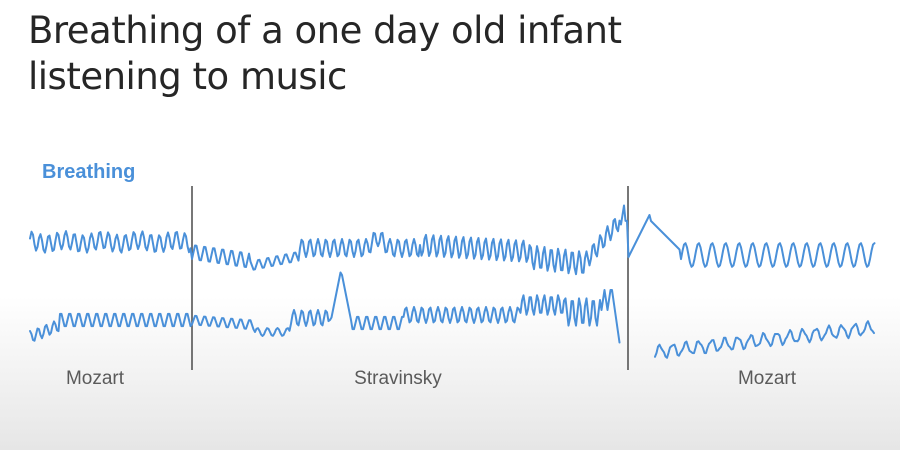 The width and height of the screenshot is (900, 450). Describe the element at coordinates (398, 378) in the screenshot. I see `segment-label-stravinsky: Stravinsky` at that location.